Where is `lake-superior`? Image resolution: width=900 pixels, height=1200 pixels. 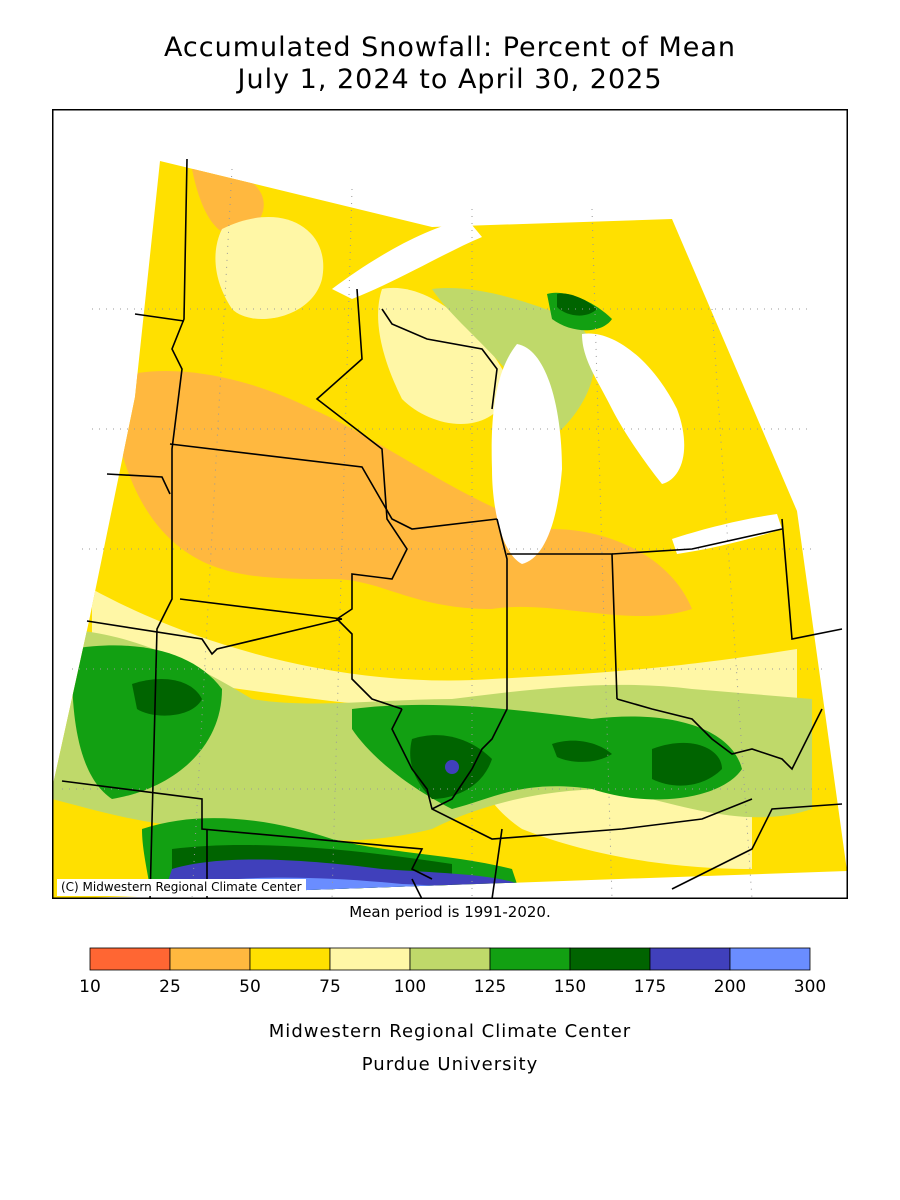 lake-superior is located at coordinates (407, 259).